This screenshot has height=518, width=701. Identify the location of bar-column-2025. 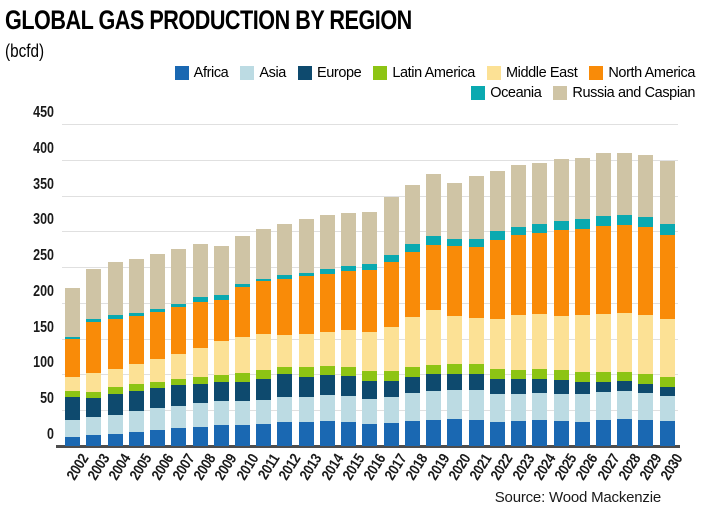
(560, 302).